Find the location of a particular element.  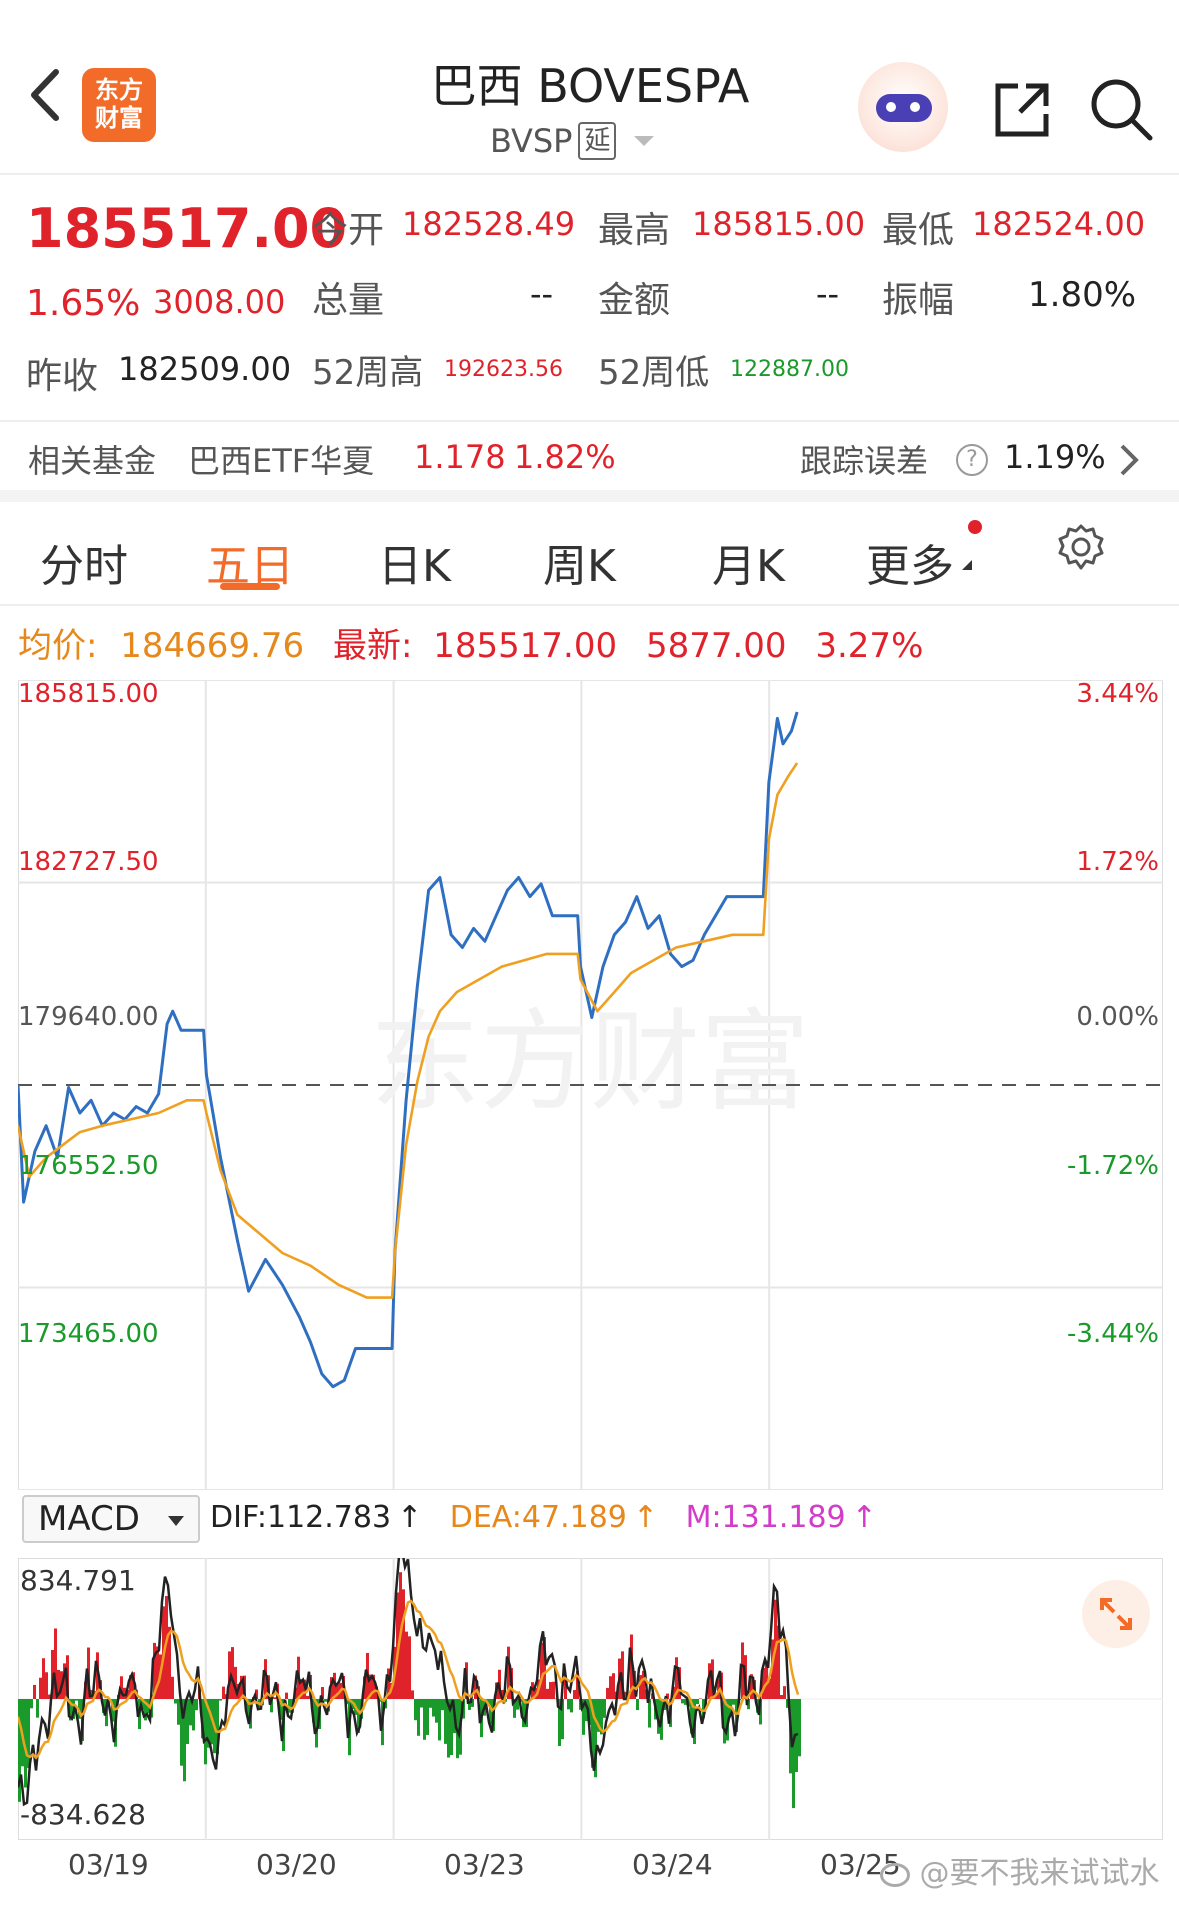

latest-change-value: 5877.00 is located at coordinates (716, 646).